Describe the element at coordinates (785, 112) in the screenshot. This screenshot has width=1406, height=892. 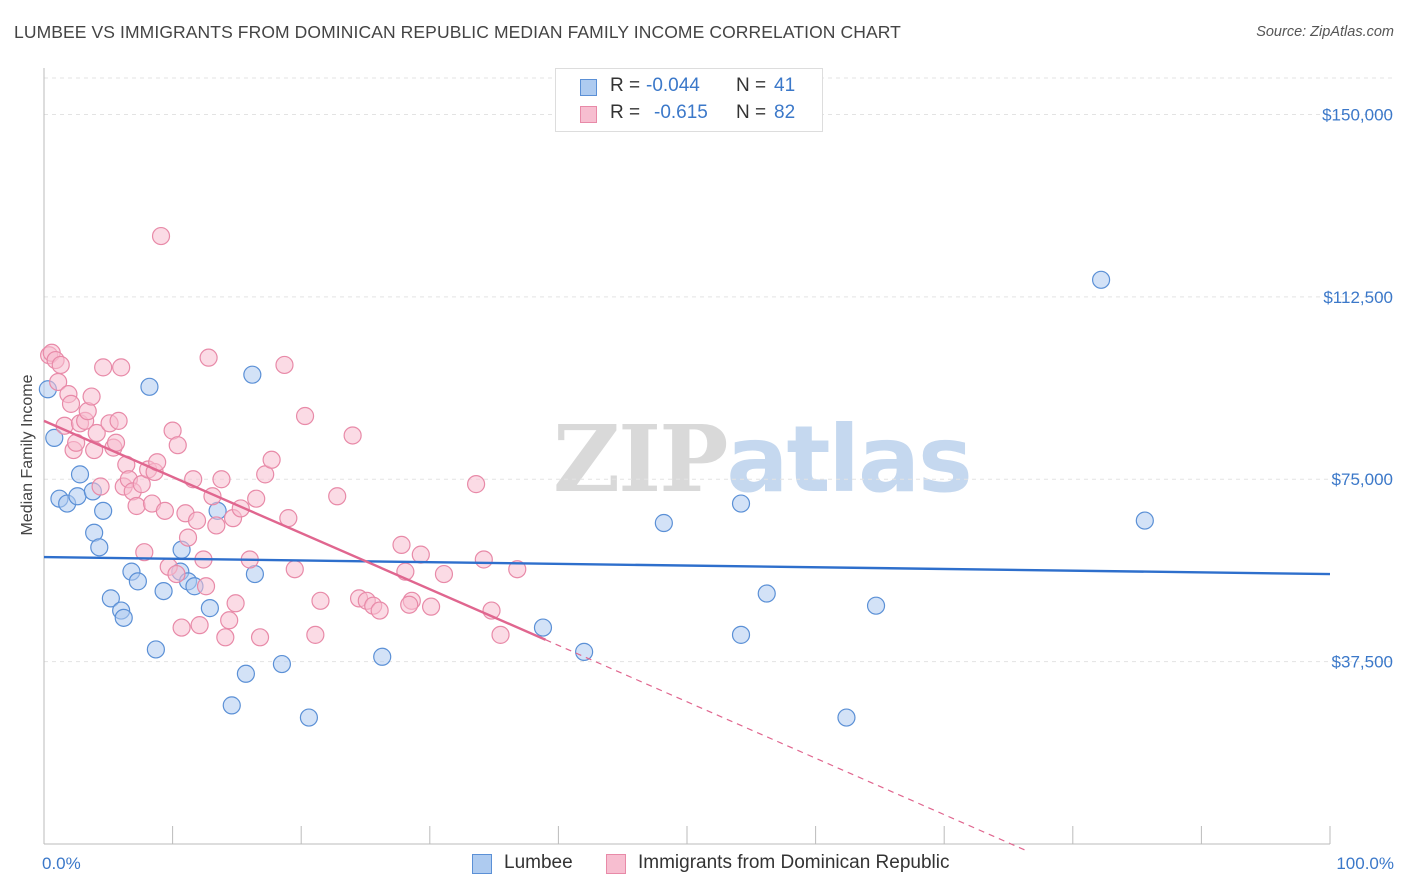
I see `legend-n-value: 82` at that location.